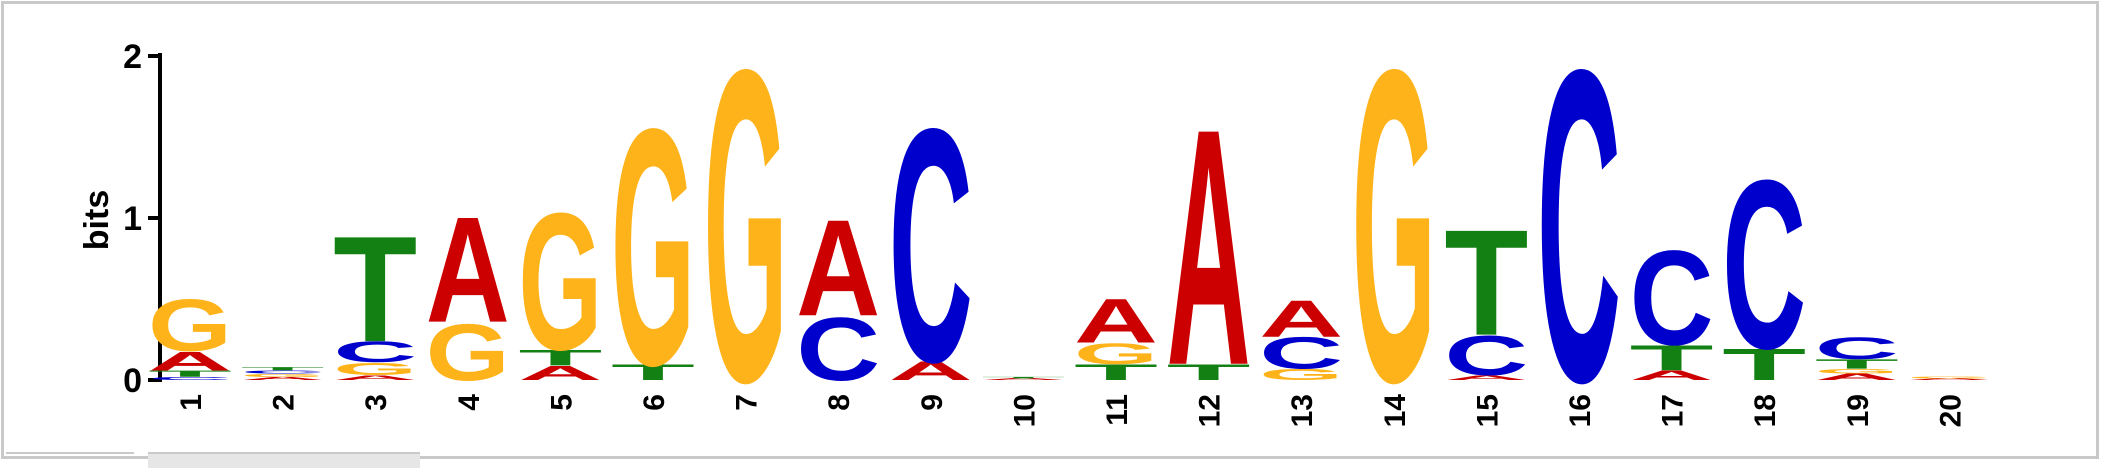  What do you see at coordinates (1765, 410) in the screenshot?
I see `x-tick-label: 18` at bounding box center [1765, 410].